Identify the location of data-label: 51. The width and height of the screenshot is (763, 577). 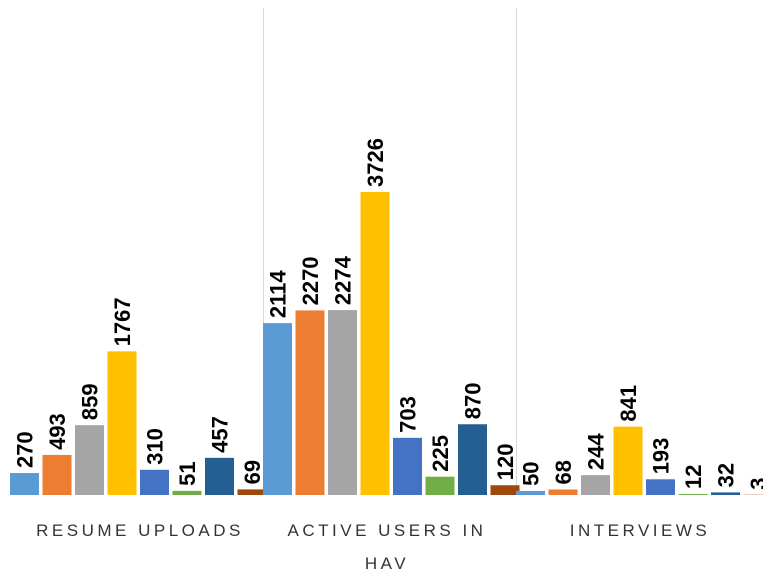
(187, 473).